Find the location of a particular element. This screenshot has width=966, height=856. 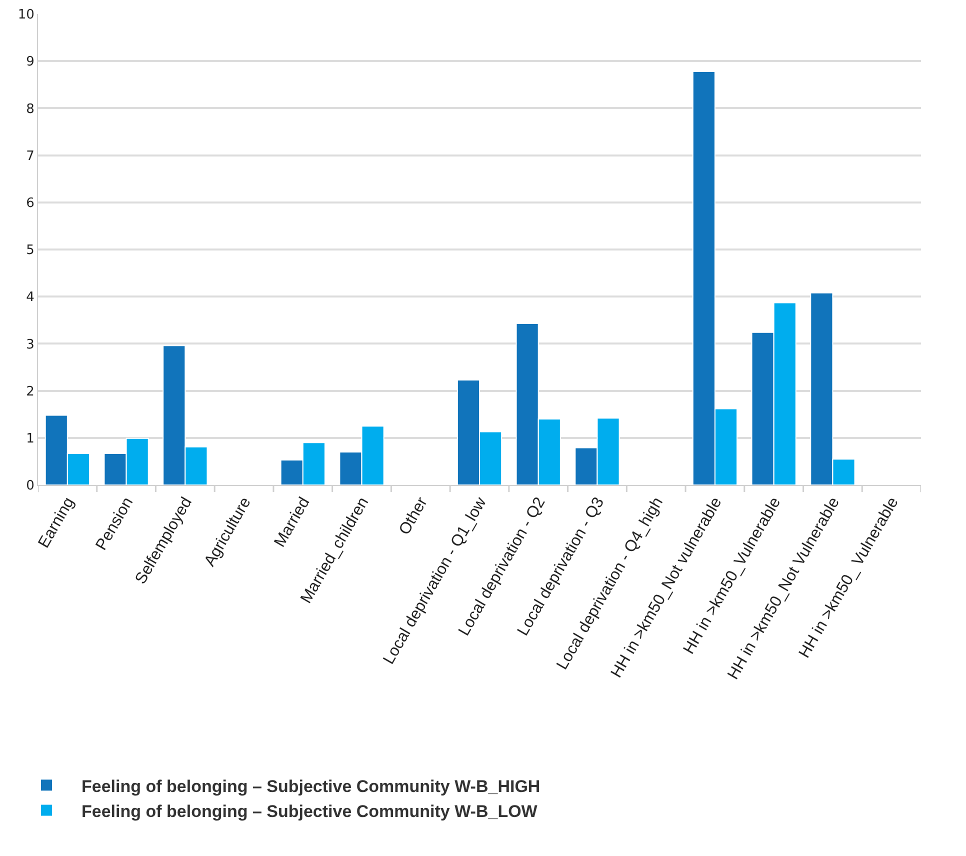

y-tick-label: 6 is located at coordinates (30, 203).